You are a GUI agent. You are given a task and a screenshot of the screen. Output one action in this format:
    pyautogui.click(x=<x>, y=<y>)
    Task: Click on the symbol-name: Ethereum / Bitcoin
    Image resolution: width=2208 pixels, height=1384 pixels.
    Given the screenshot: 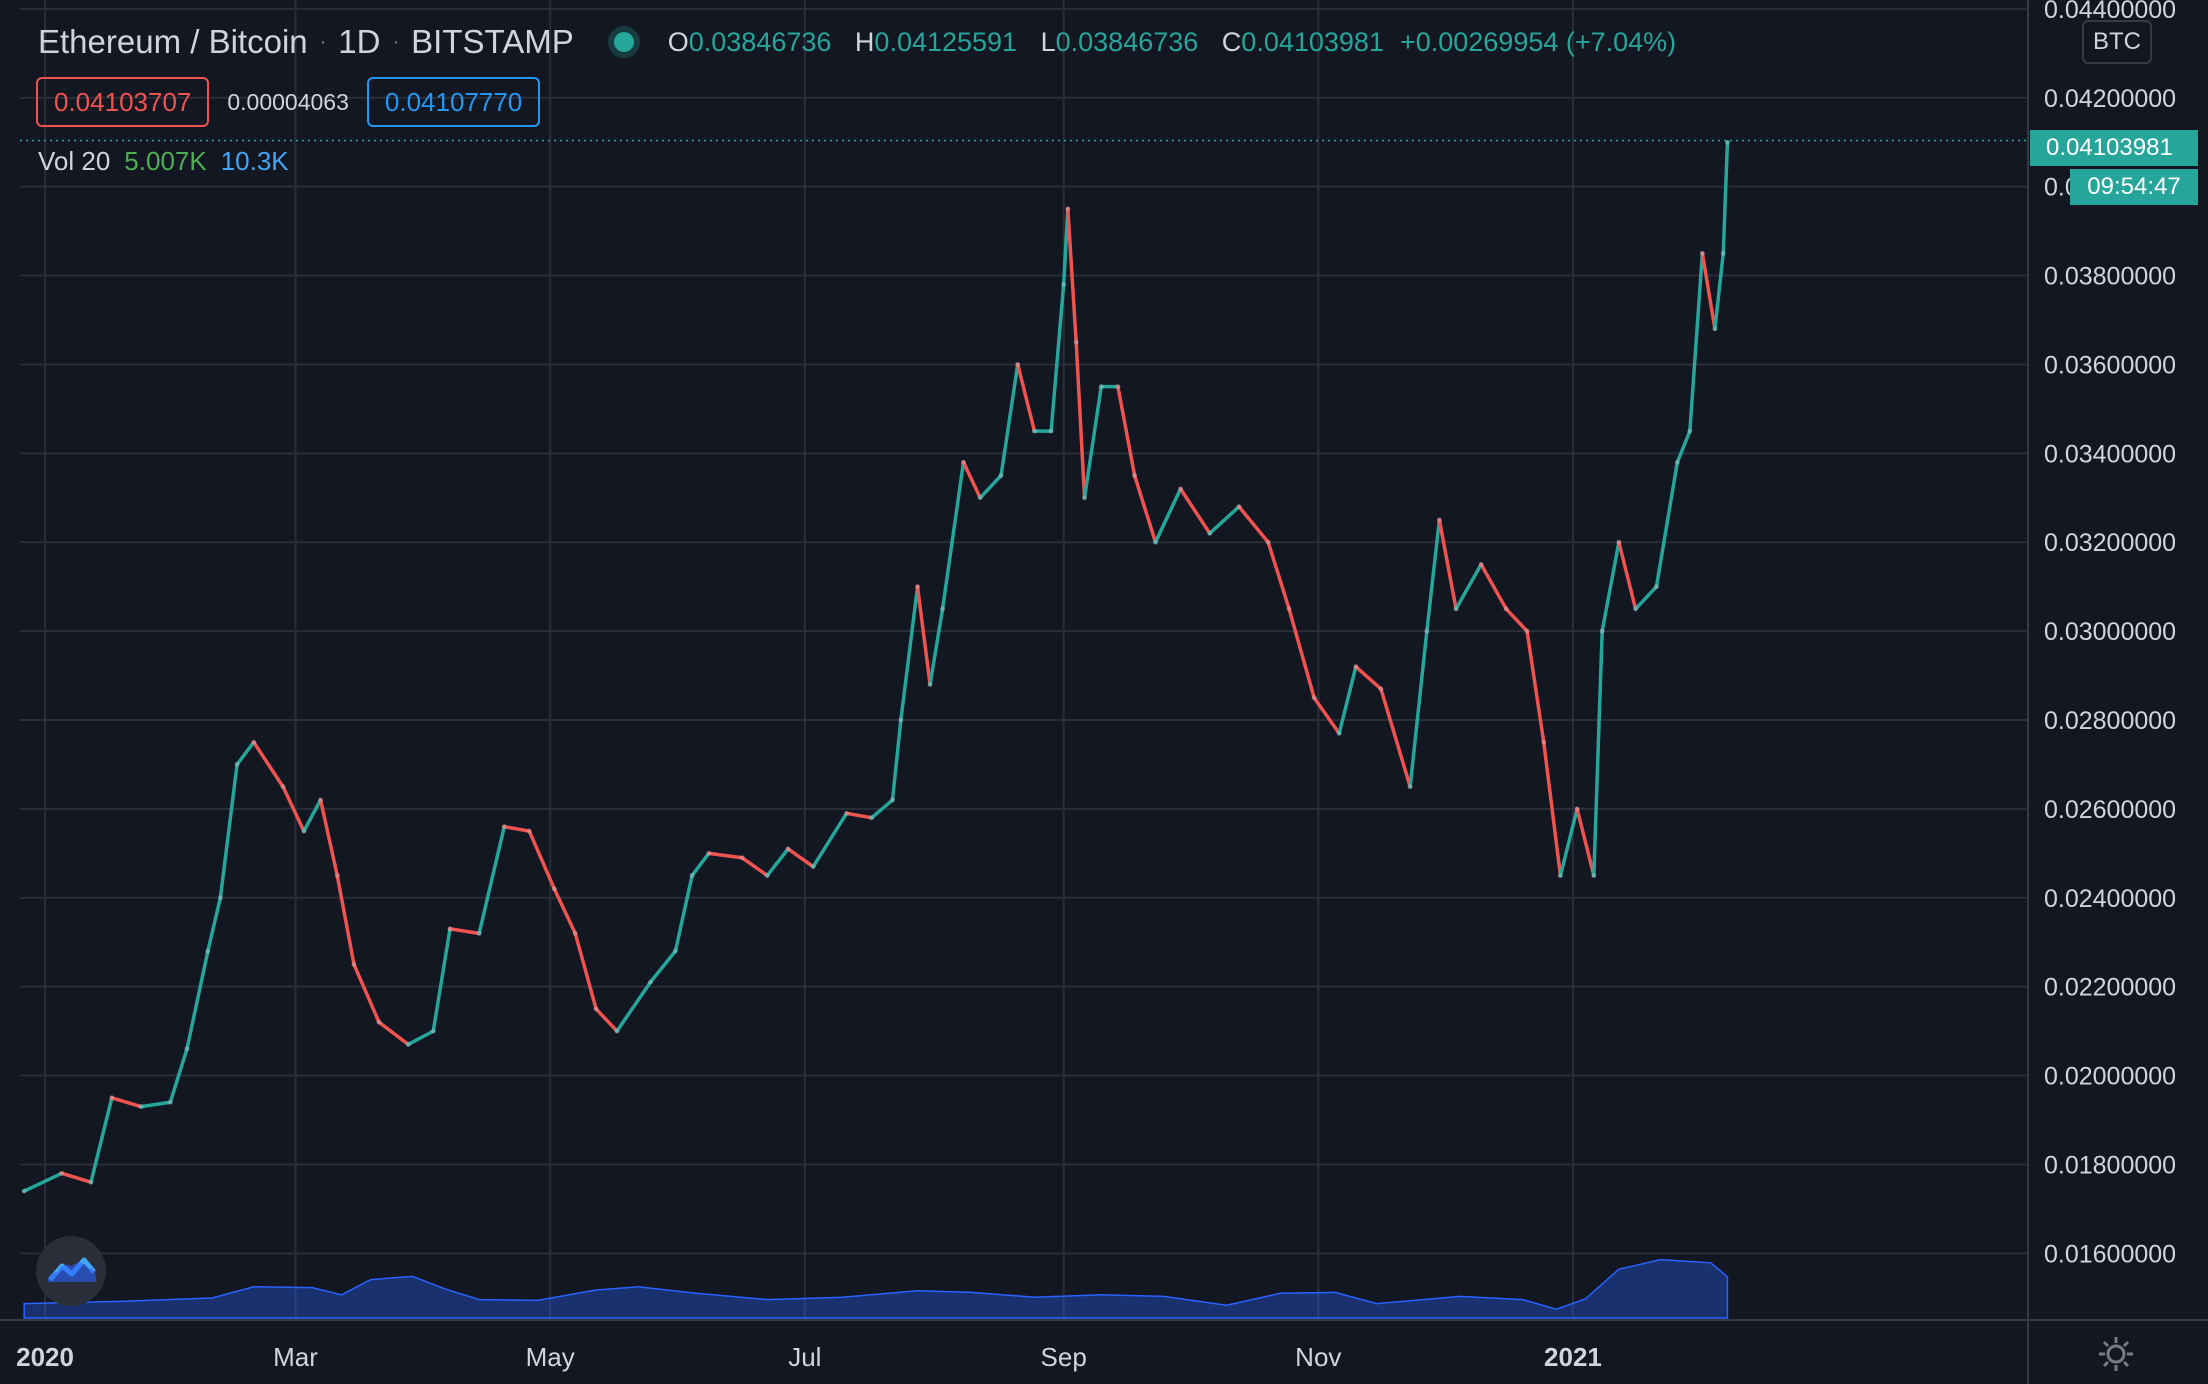 What is the action you would take?
    pyautogui.click(x=173, y=41)
    